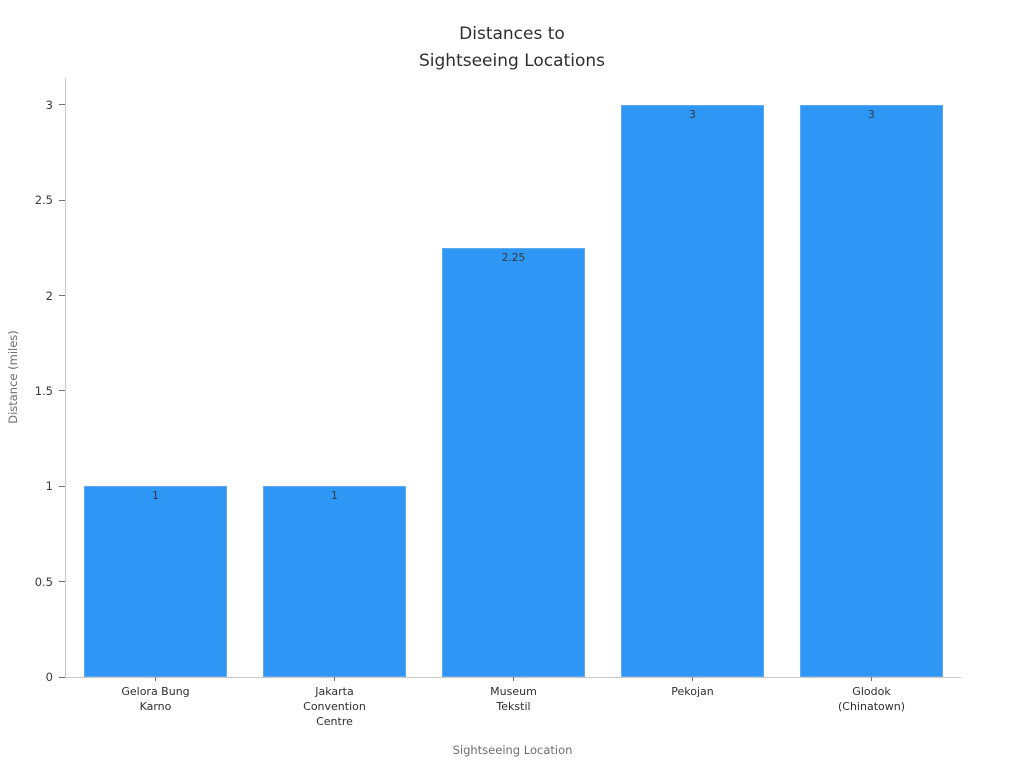 The height and width of the screenshot is (768, 1024). What do you see at coordinates (512, 750) in the screenshot?
I see `x-axis-title: Sightseeing Location` at bounding box center [512, 750].